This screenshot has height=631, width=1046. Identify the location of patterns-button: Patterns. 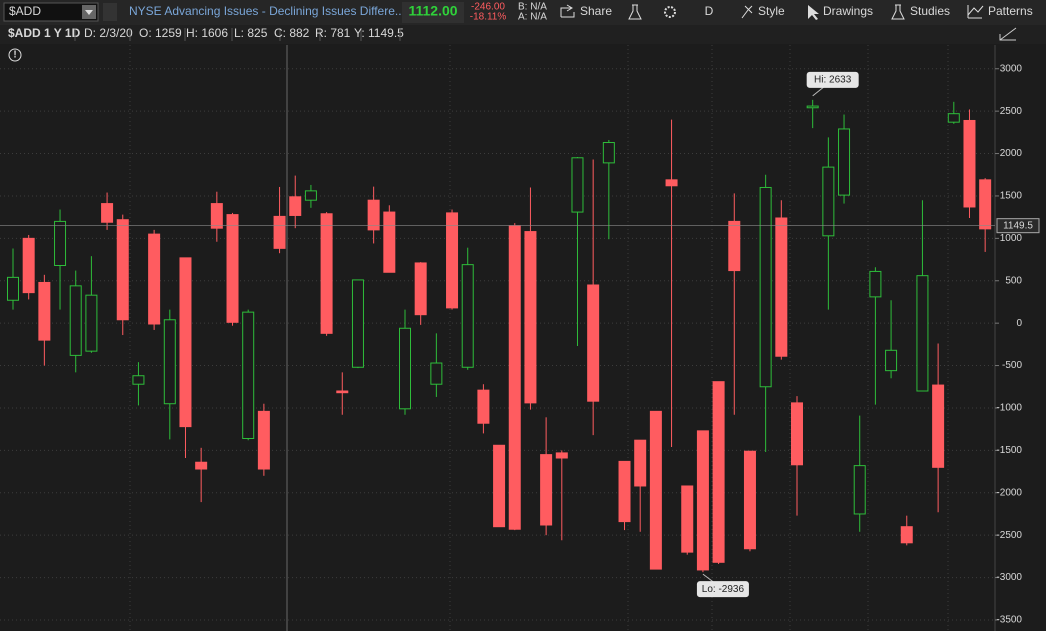
(1010, 11).